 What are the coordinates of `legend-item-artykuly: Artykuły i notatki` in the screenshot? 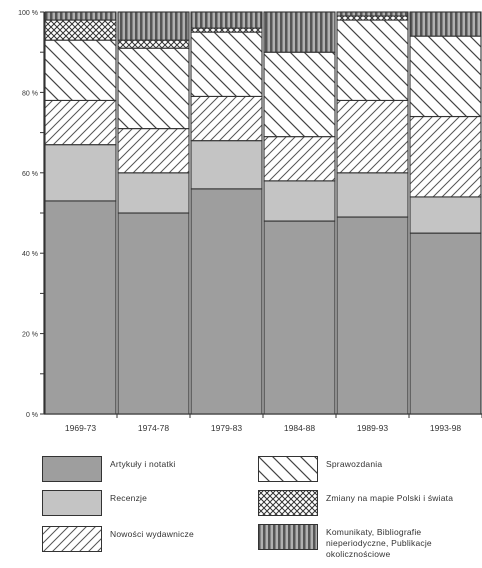 It's located at (142, 469).